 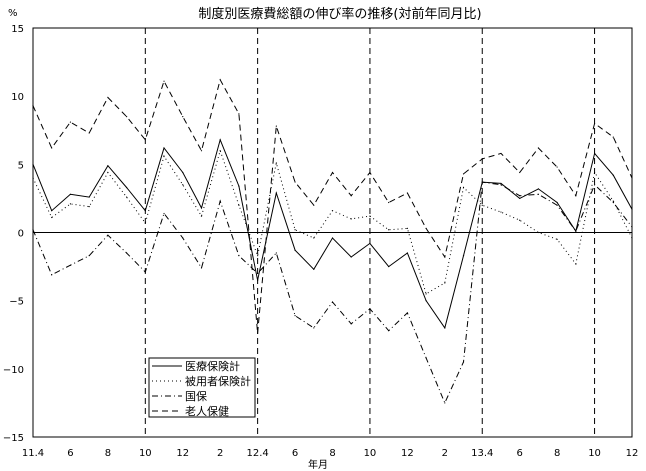 I want to click on x-tick-label: 13.4, so click(x=482, y=453).